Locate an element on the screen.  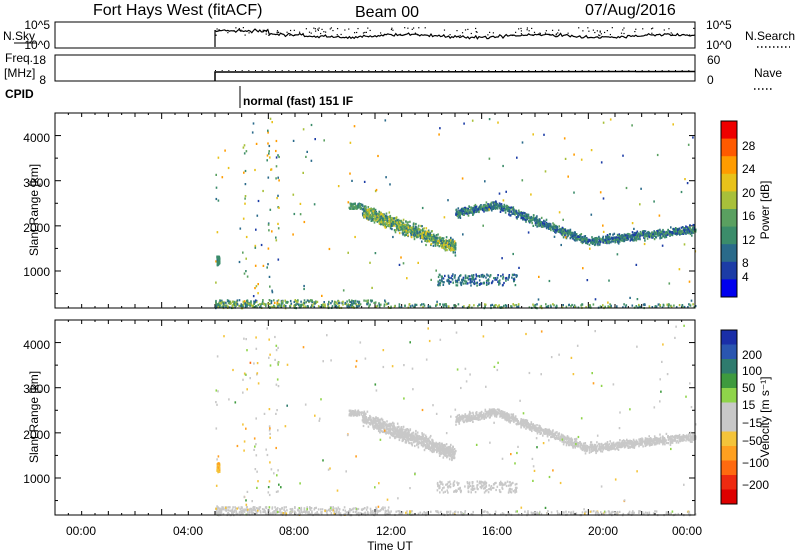
power-colorbar-segment is located at coordinates (729, 165).